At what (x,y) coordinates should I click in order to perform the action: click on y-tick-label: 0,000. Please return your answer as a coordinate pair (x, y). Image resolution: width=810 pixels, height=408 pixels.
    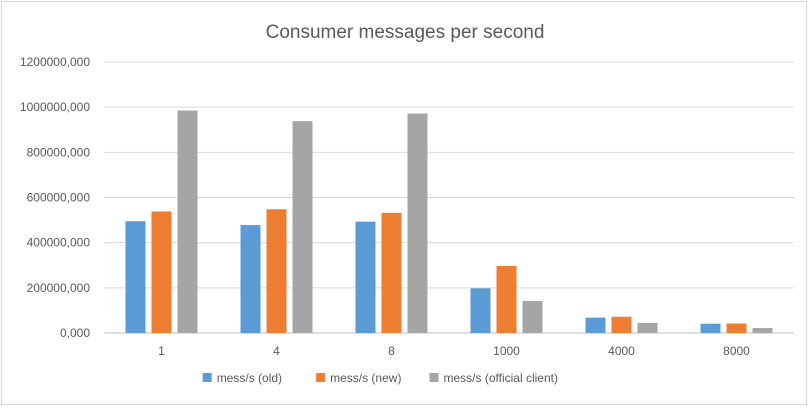
    Looking at the image, I should click on (75, 333).